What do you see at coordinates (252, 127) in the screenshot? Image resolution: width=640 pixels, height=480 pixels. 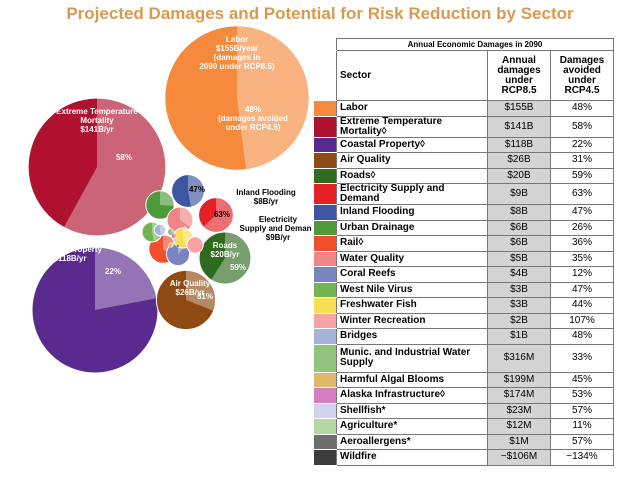 I see `label-line: under RCP4.5)` at bounding box center [252, 127].